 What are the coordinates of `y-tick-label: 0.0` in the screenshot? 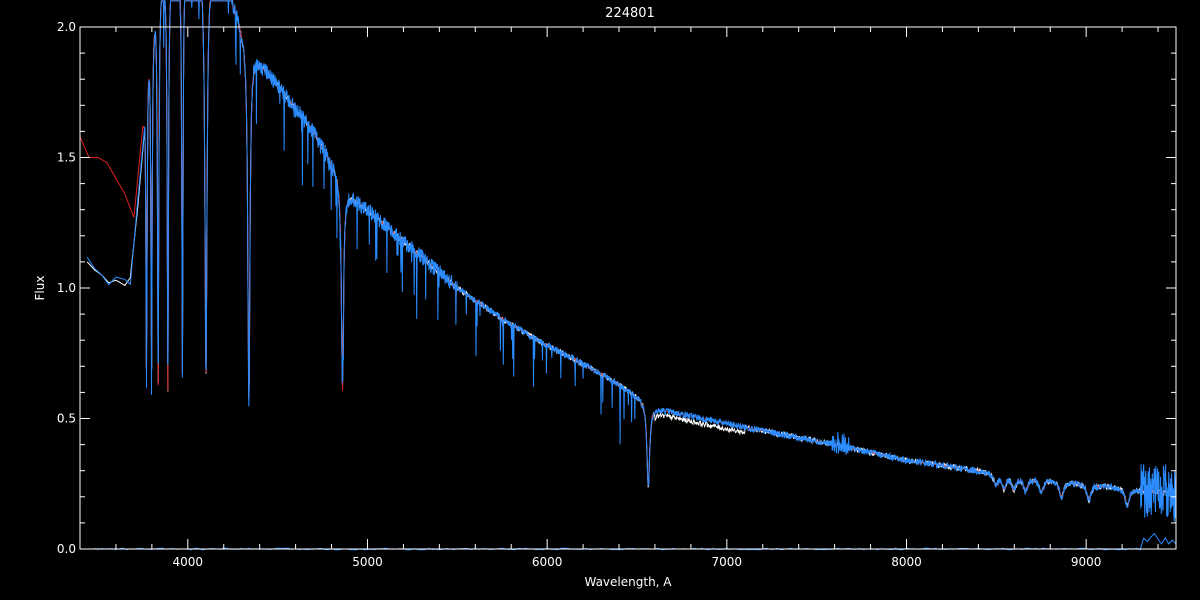 It's located at (66, 549).